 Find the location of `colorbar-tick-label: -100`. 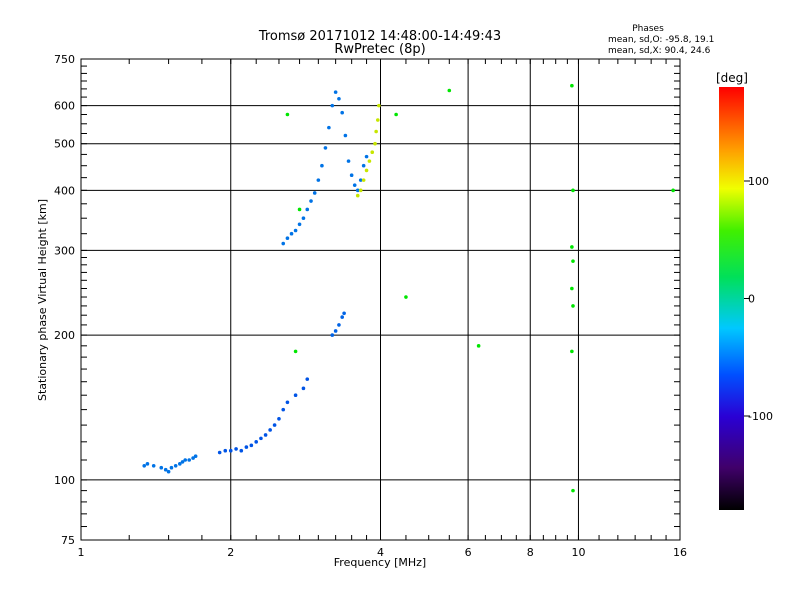

colorbar-tick-label: -100 is located at coordinates (760, 416).